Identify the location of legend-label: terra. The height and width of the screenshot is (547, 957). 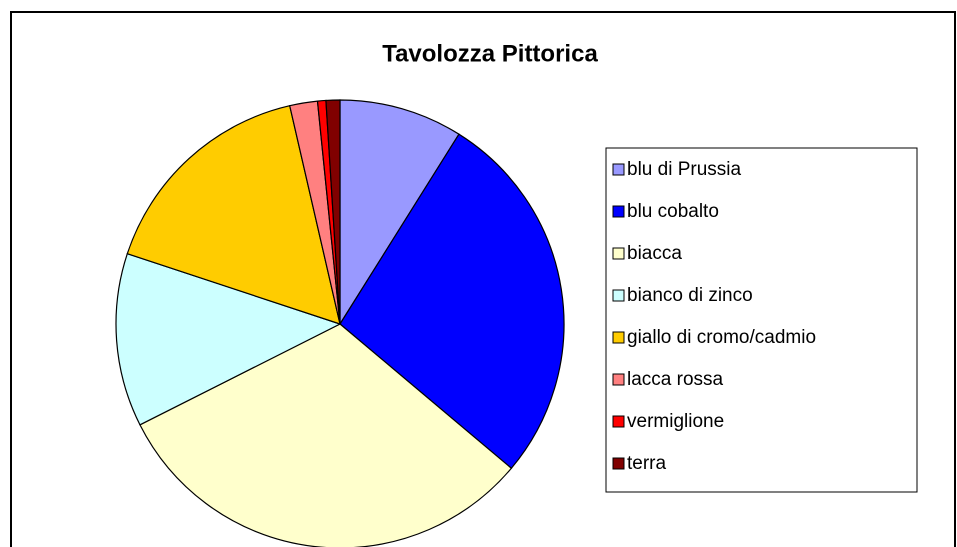
(647, 463).